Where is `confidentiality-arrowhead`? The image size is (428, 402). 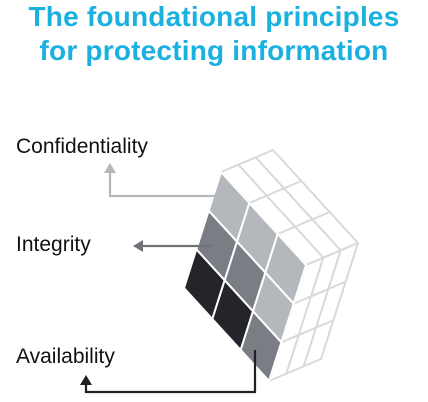
confidentiality-arrowhead is located at coordinates (110, 168).